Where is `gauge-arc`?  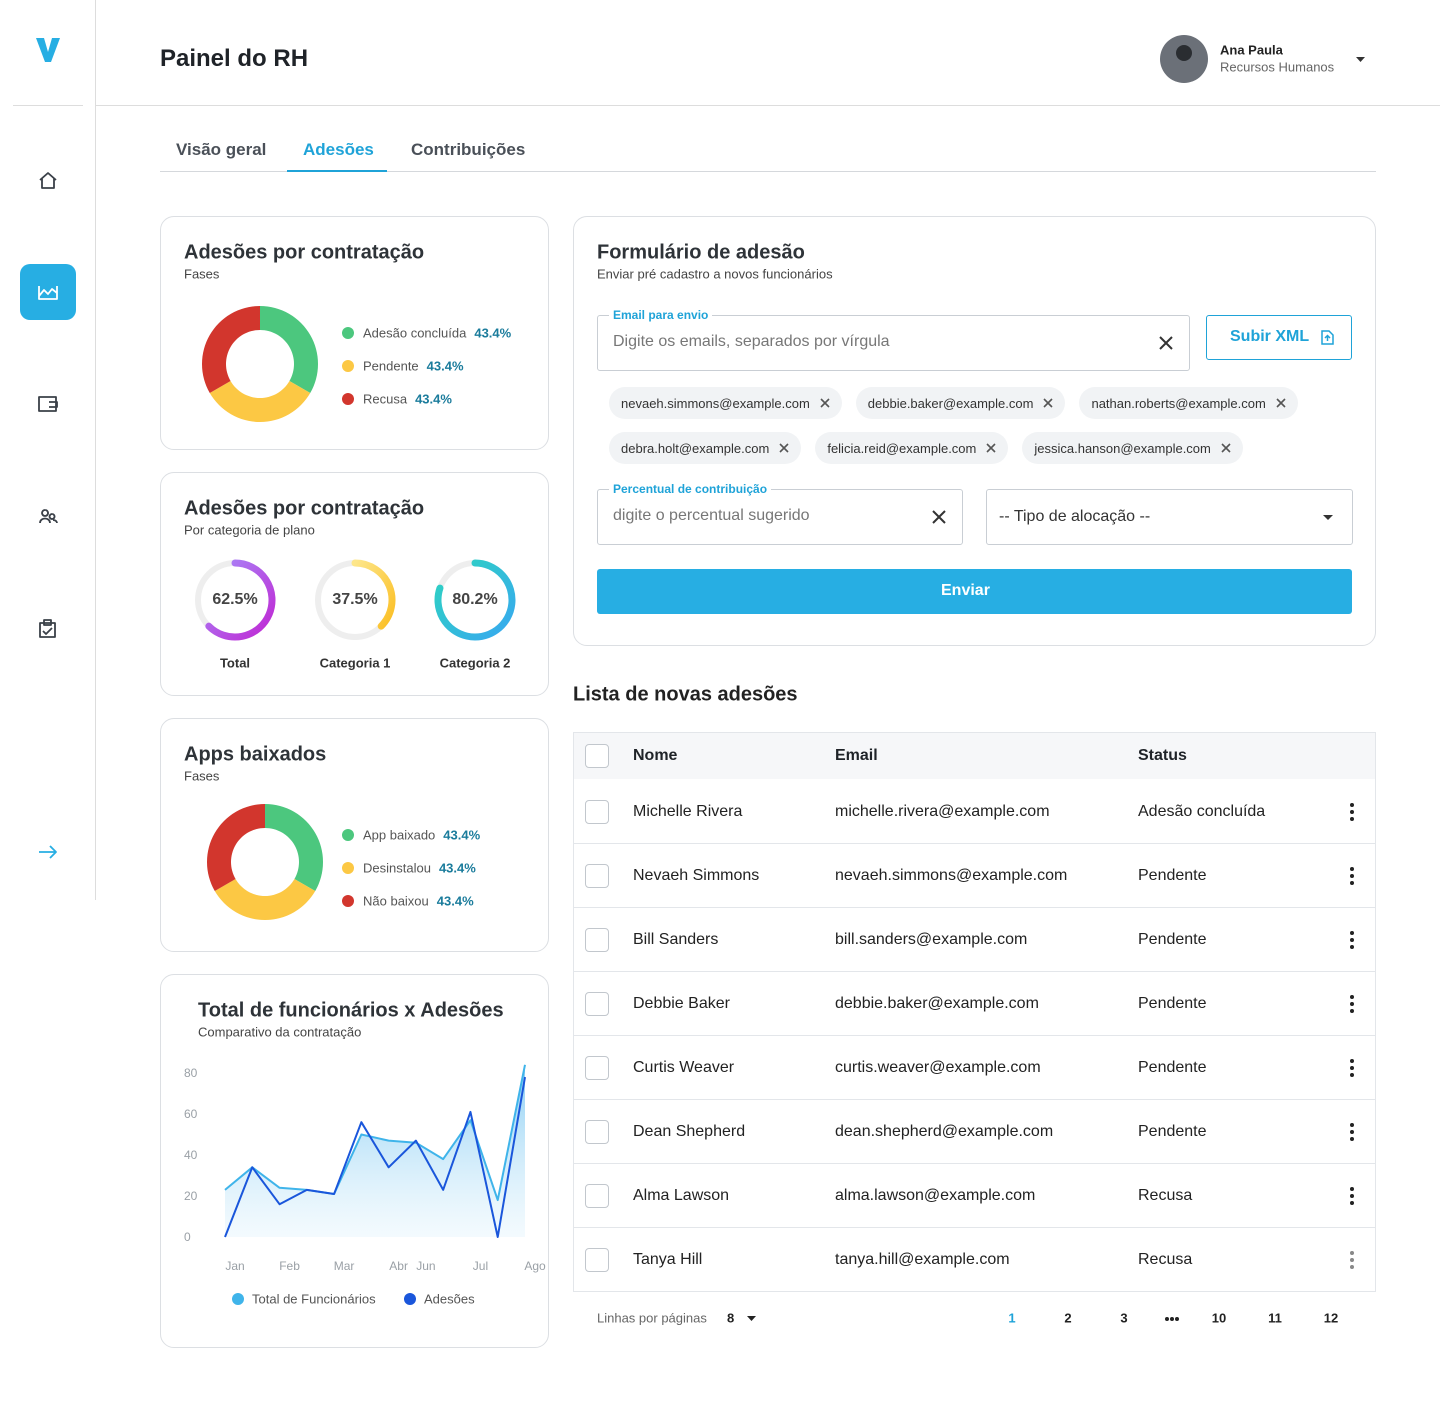
gauge-arc is located at coordinates (373, 594).